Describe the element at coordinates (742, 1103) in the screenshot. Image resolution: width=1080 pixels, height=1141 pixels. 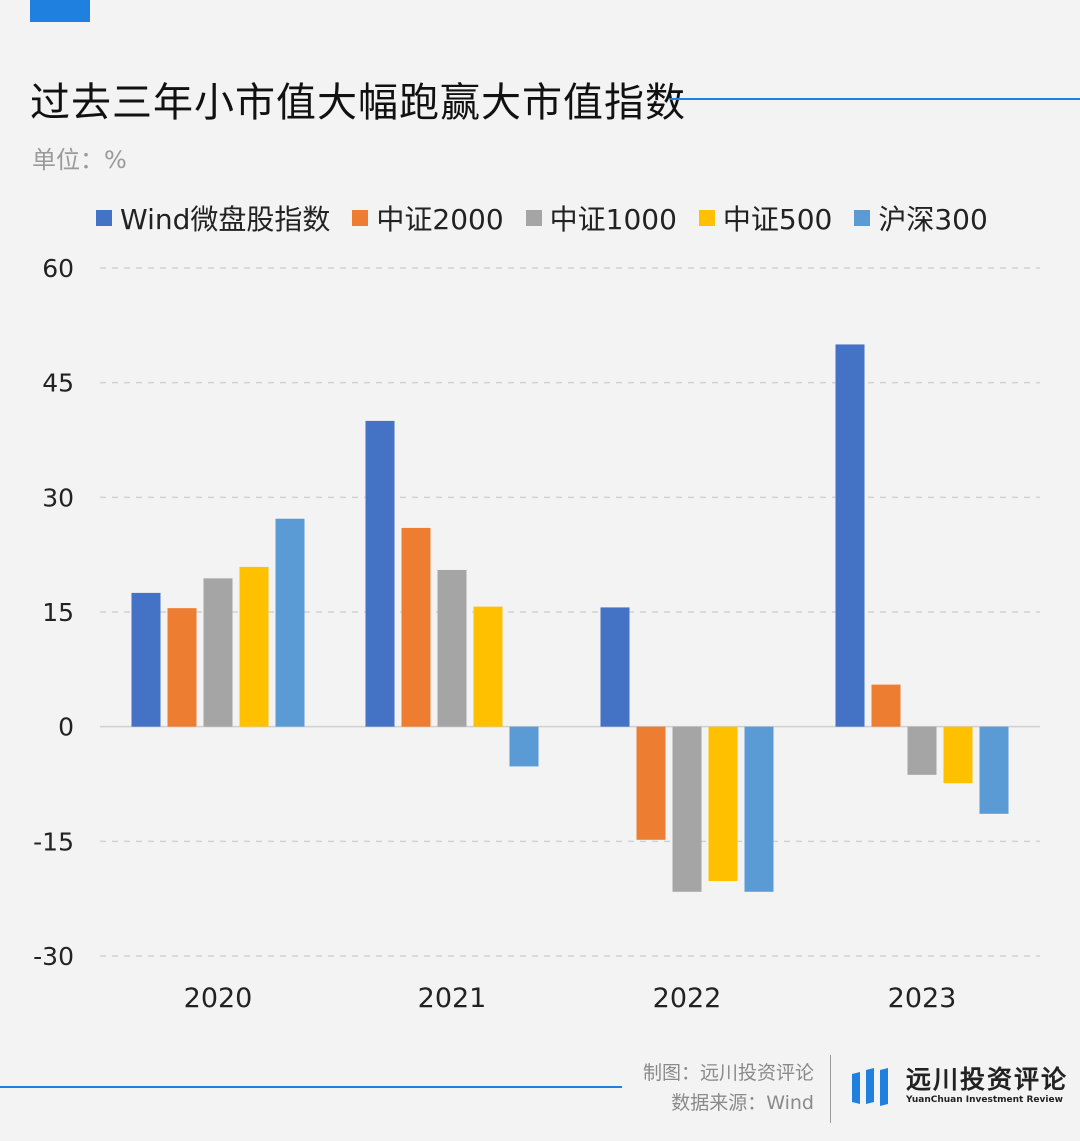
I see `credit-source: 数据来源：Wind` at that location.